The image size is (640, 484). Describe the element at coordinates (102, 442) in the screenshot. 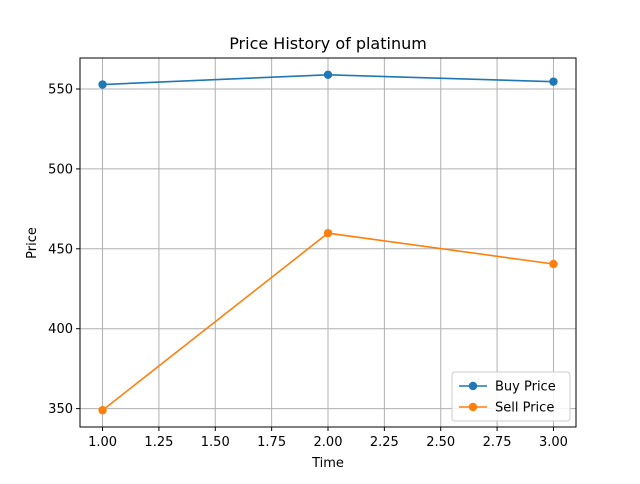

I see `x-tick-label: 1.00` at that location.